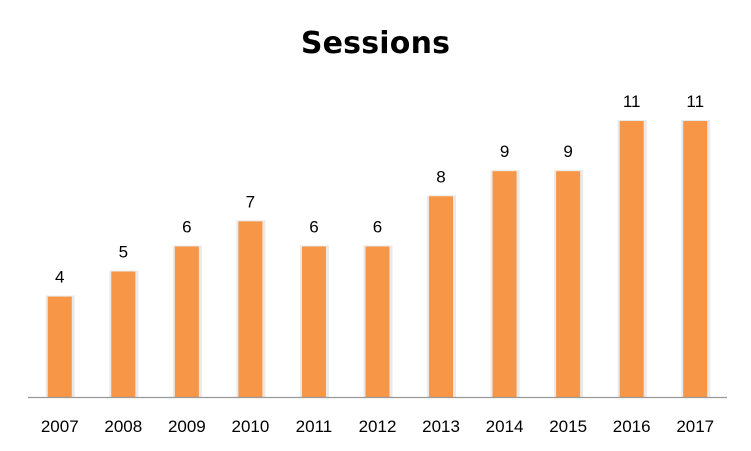  What do you see at coordinates (59, 277) in the screenshot?
I see `data-label-2007: 4` at bounding box center [59, 277].